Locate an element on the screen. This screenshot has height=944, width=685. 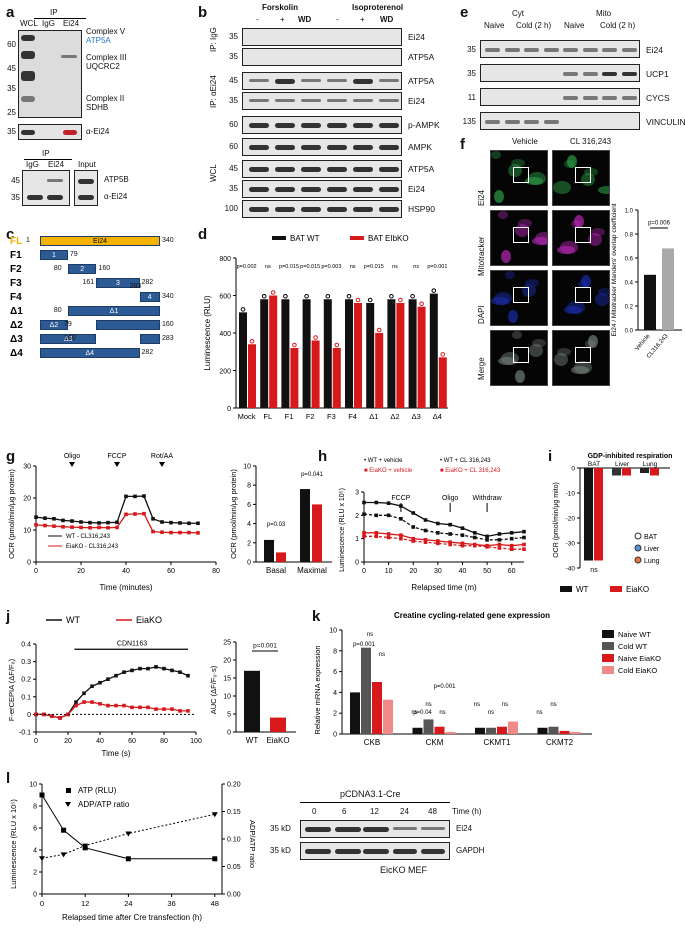
marker-label: FCCP is located at coordinates (116, 456).